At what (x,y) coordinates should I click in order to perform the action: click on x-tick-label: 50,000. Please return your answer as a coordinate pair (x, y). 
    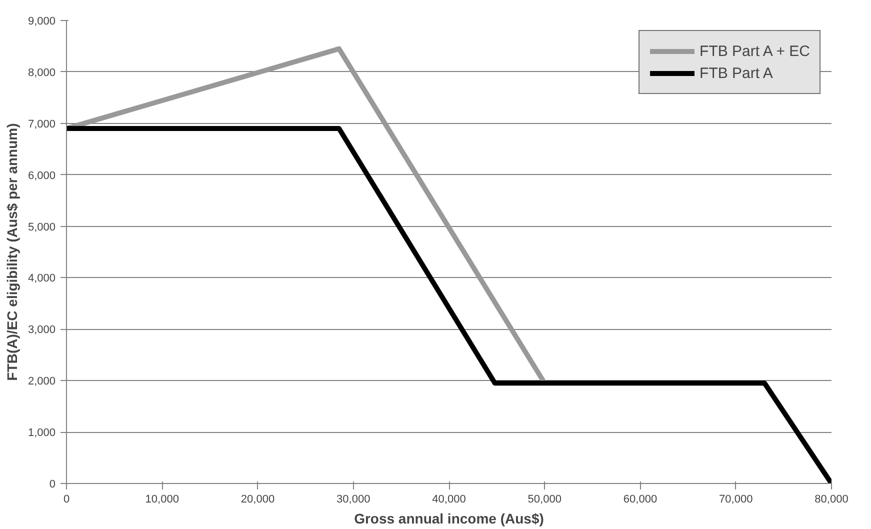
    Looking at the image, I should click on (545, 500).